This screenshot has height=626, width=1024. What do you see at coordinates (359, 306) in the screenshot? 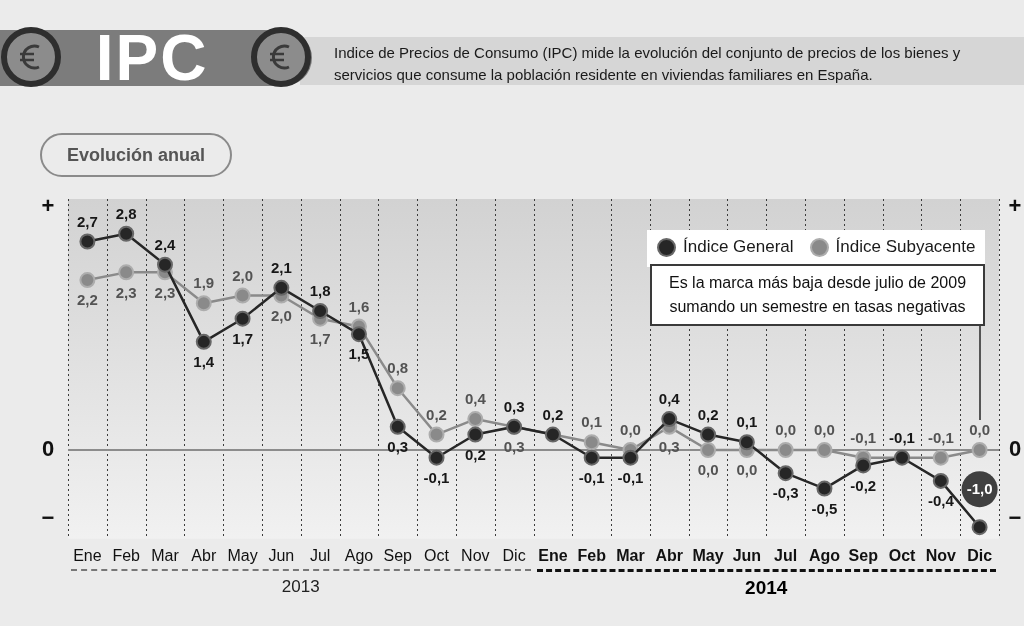
I see `data-label: 1,6` at bounding box center [359, 306].